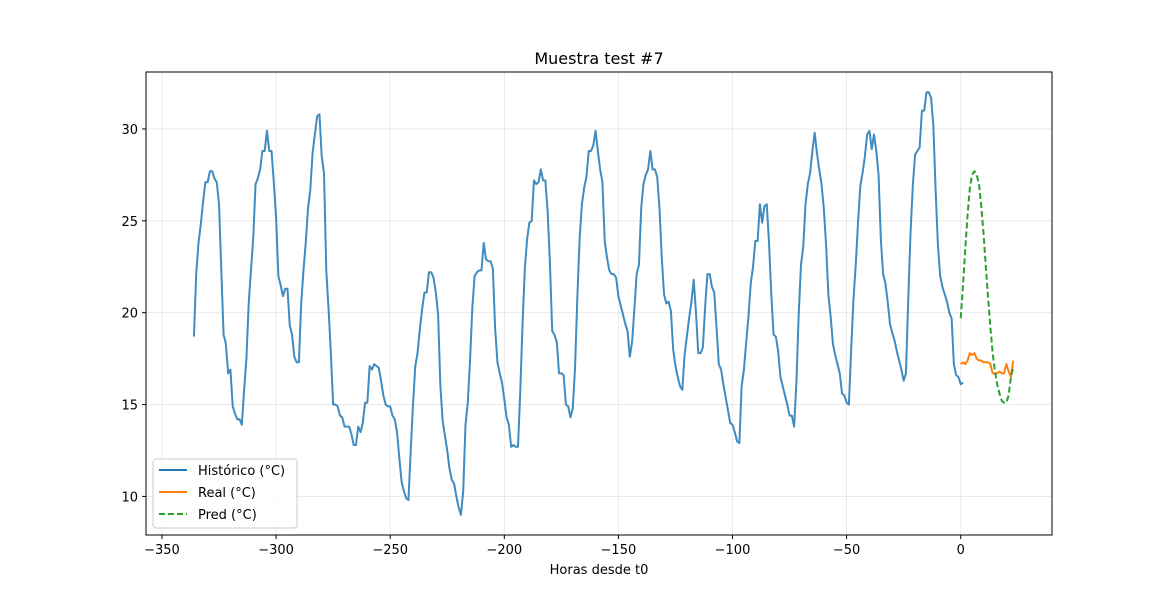 This screenshot has width=1169, height=600. What do you see at coordinates (129, 222) in the screenshot?
I see `y-tick-label: 25` at bounding box center [129, 222].